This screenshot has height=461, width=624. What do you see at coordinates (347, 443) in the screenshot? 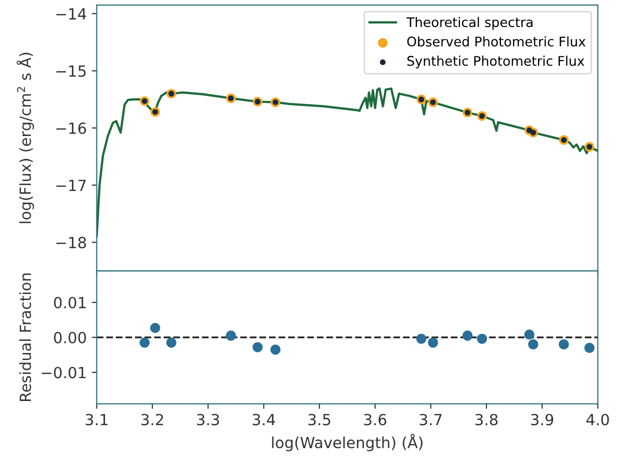
I see `x-axis-title: log(Wavelength) (Å)` at bounding box center [347, 443].